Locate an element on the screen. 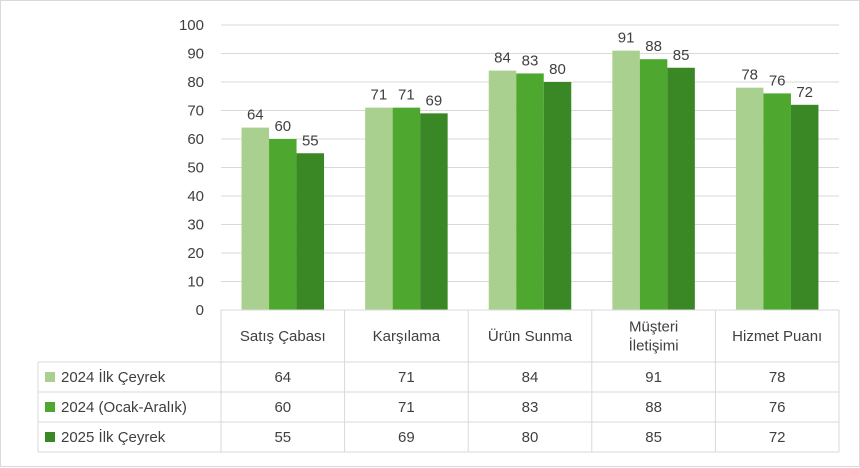 The image size is (860, 468). table-cell: 84 is located at coordinates (530, 377).